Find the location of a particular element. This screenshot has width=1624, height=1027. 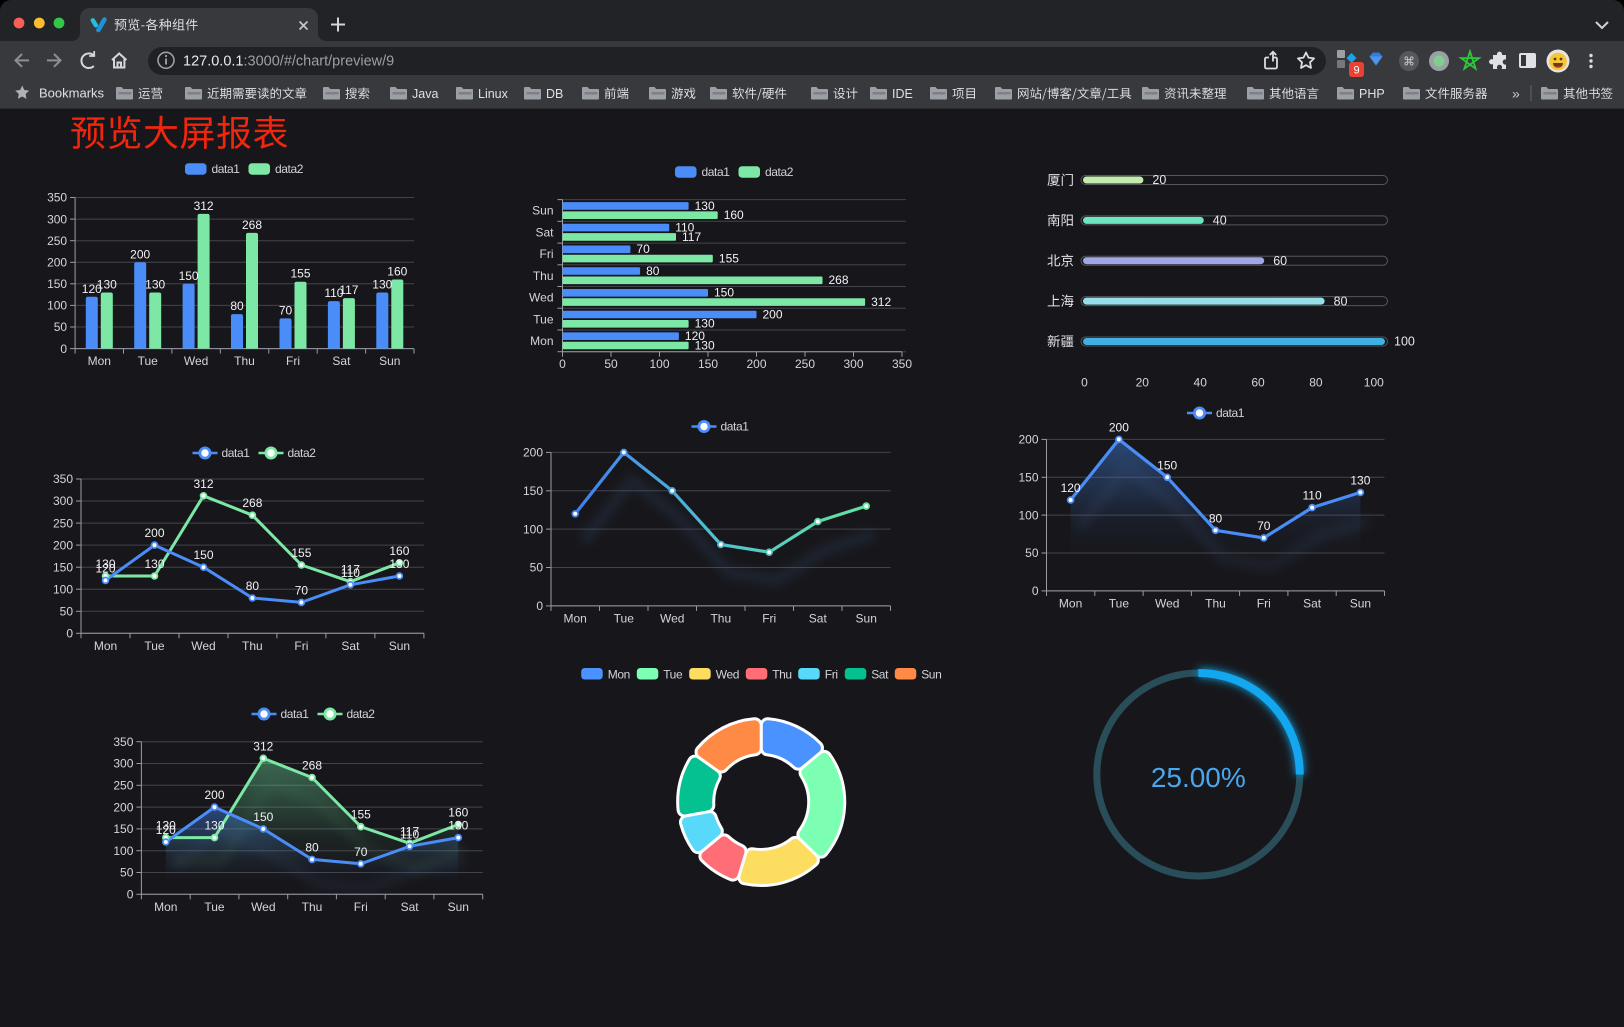

svg-text: DB is located at coordinates (554, 94).